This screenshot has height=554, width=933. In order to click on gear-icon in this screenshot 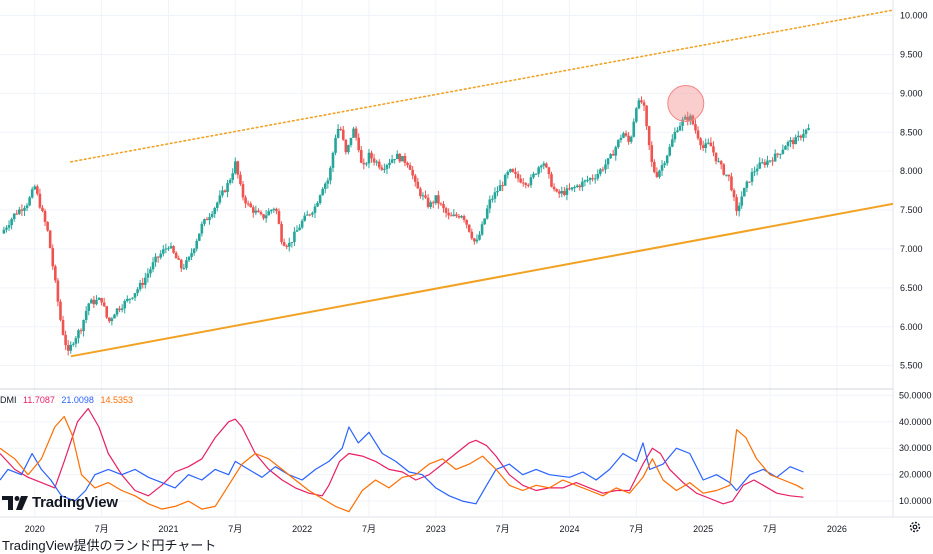, I will do `click(915, 527)`.